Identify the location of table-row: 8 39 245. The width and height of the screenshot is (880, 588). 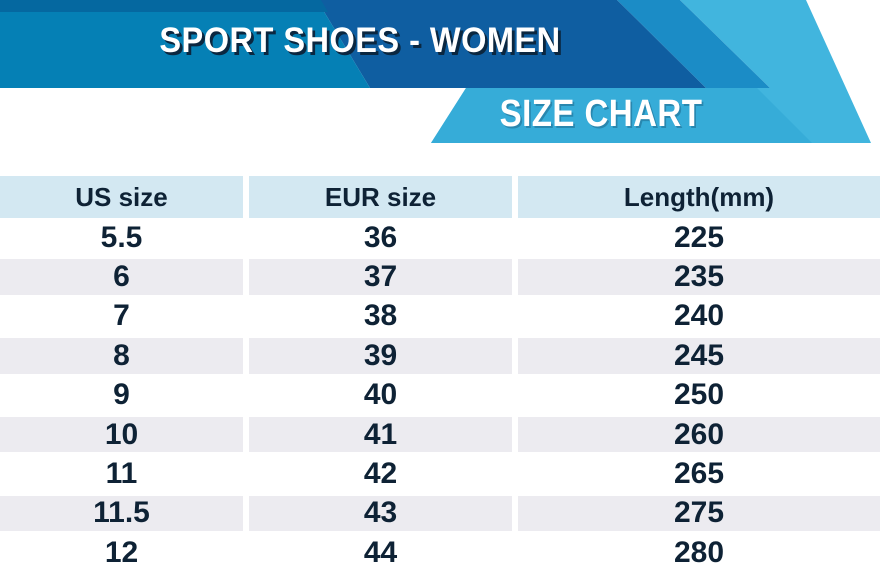
(440, 356).